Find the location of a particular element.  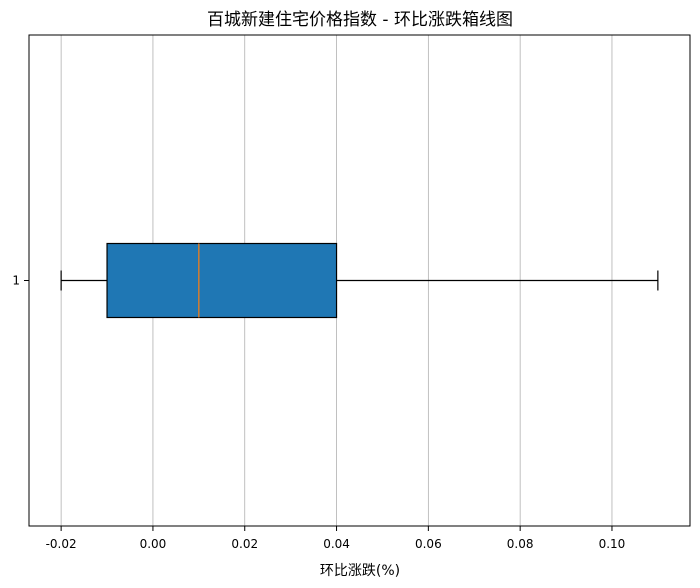

x-tick-label: 0.04 is located at coordinates (336, 544).